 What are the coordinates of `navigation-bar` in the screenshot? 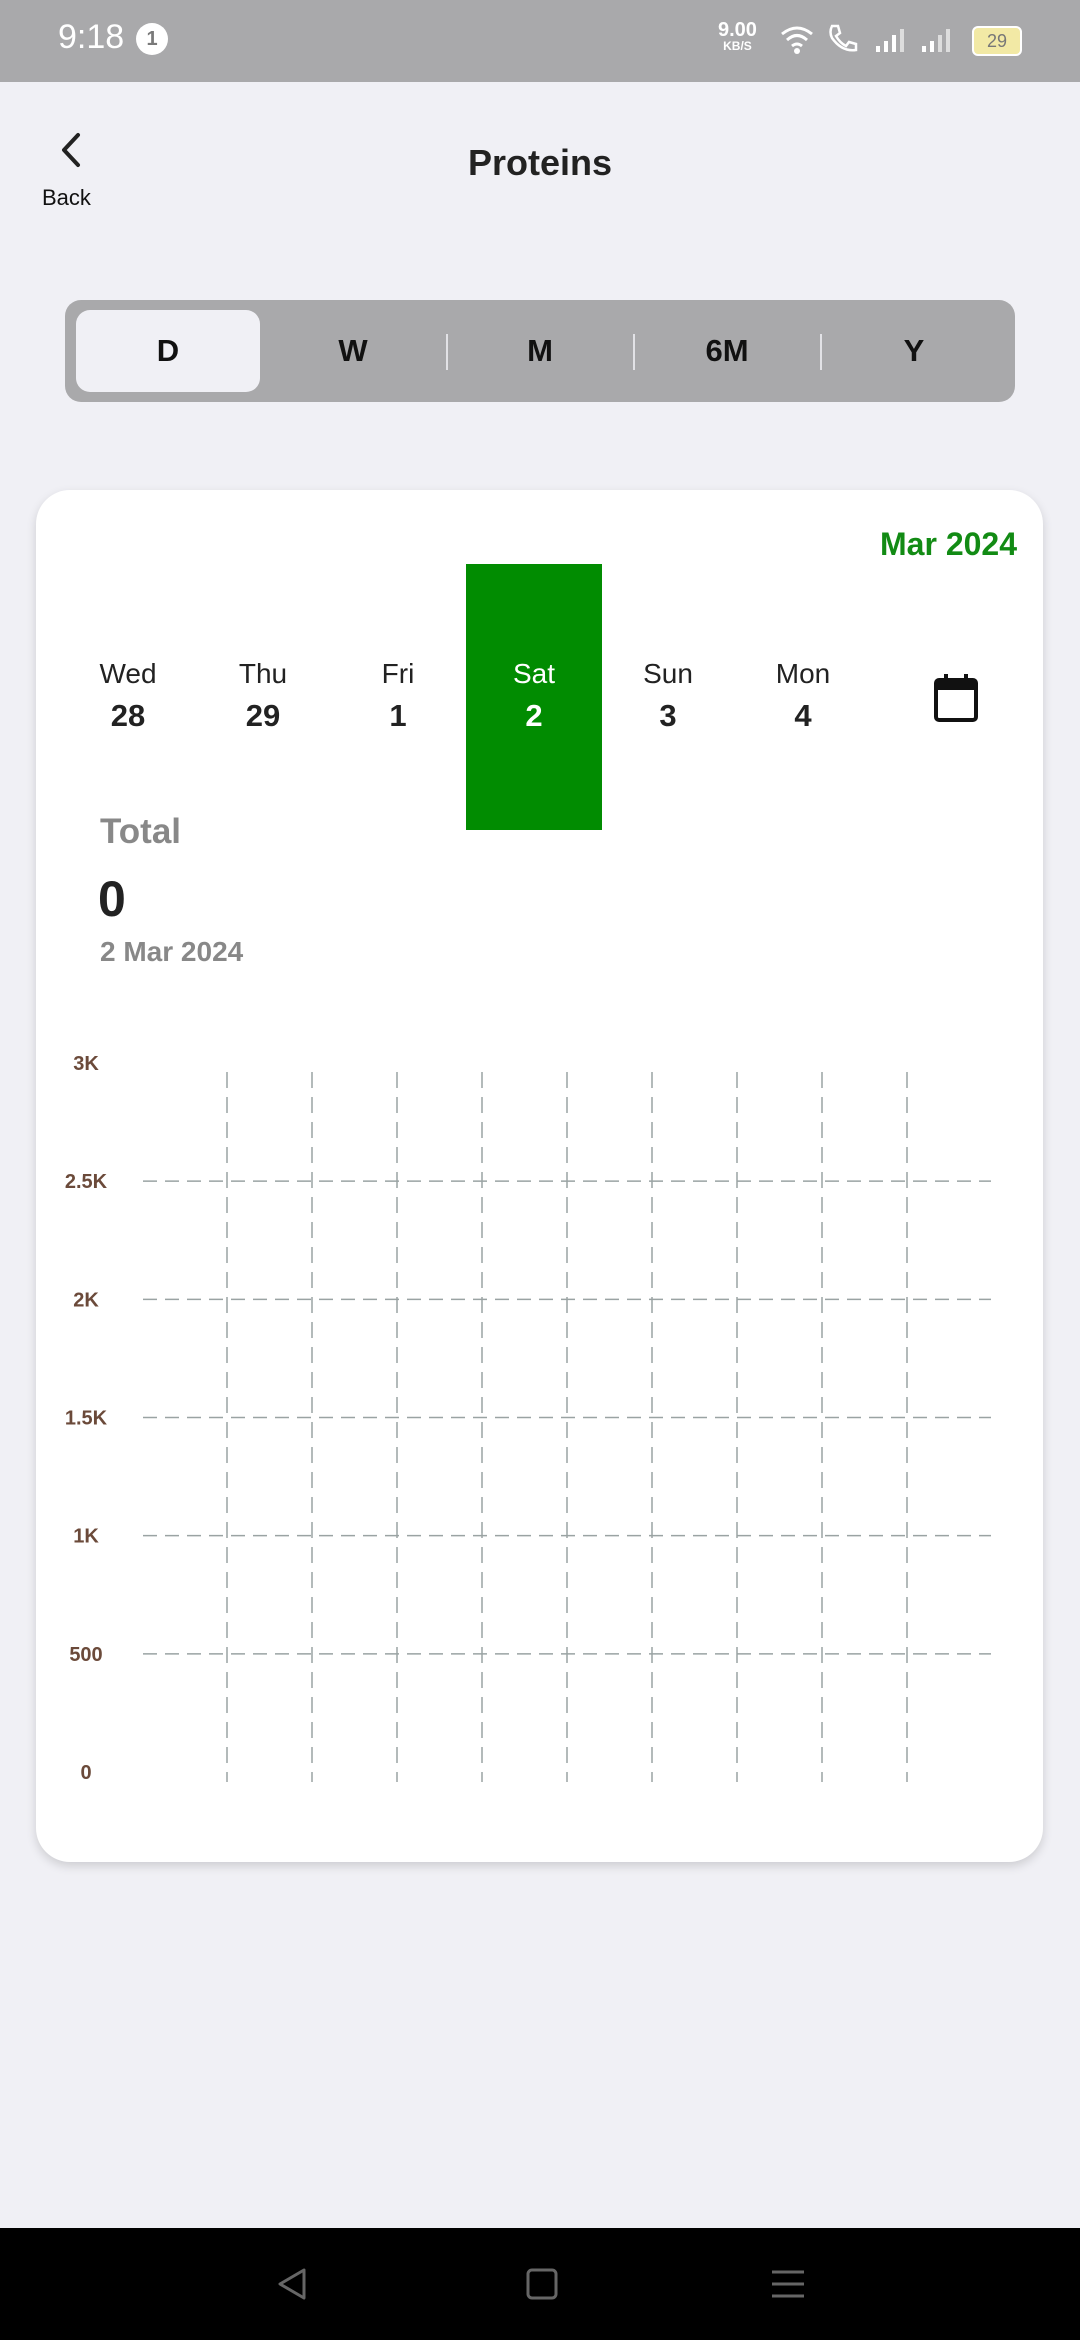 It's located at (540, 2284).